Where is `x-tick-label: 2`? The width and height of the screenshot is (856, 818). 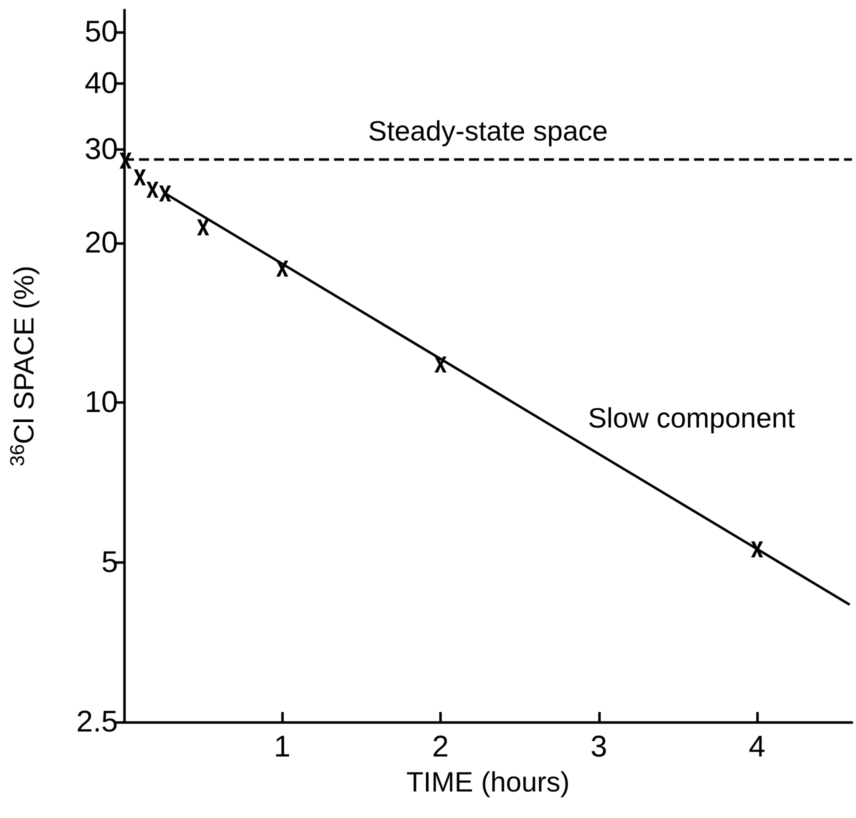
x-tick-label: 2 is located at coordinates (440, 747).